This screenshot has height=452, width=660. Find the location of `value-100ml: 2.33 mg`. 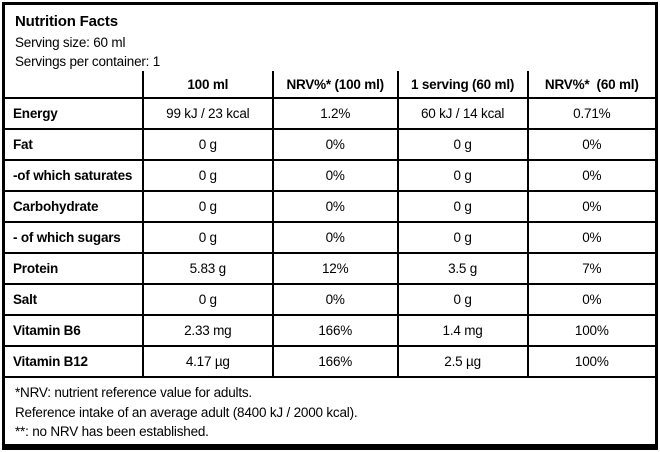

value-100ml: 2.33 mg is located at coordinates (207, 330).